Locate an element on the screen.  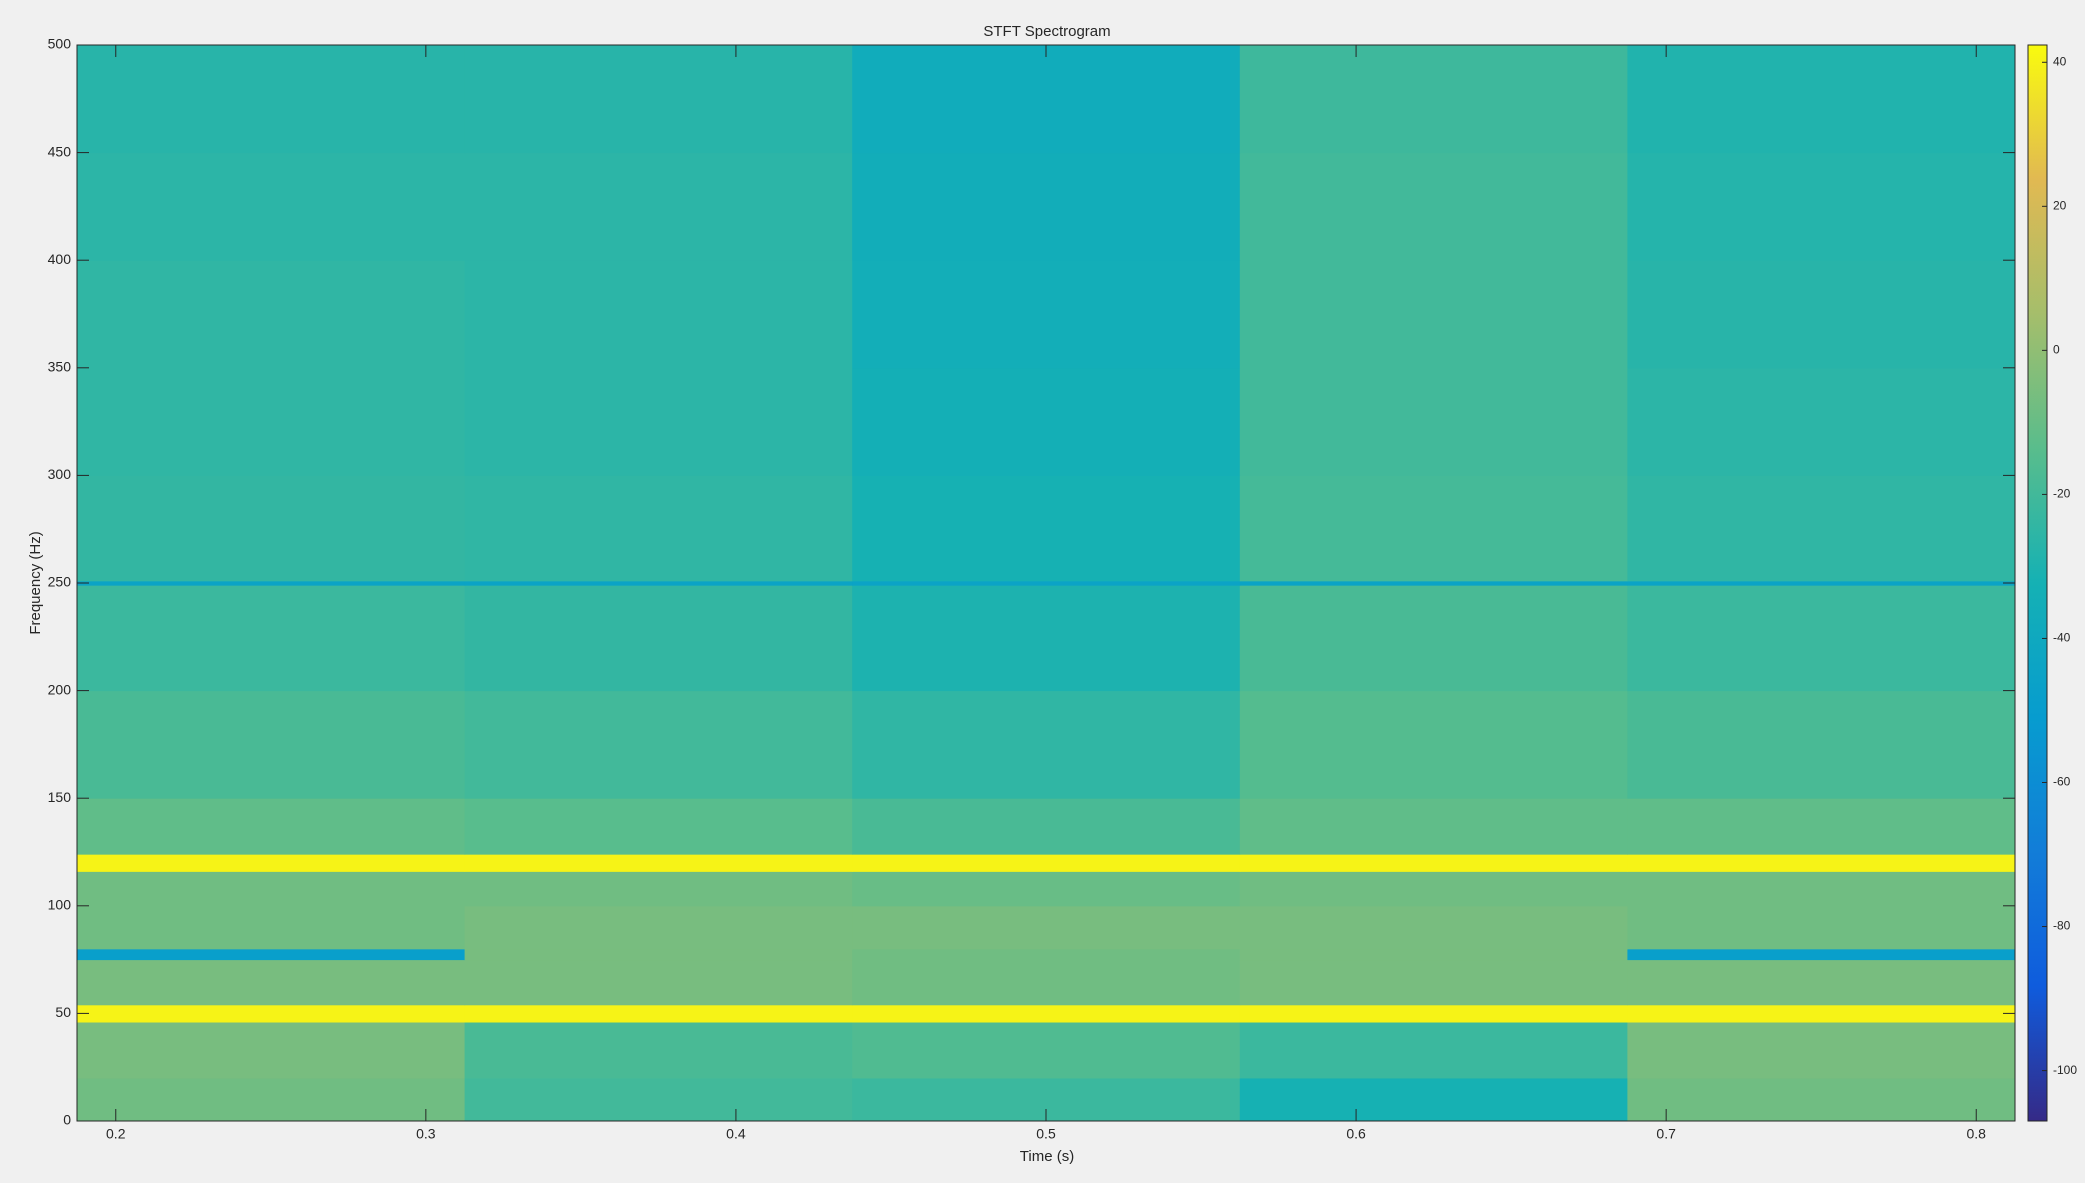
y-tick-label: 450 is located at coordinates (60, 151).